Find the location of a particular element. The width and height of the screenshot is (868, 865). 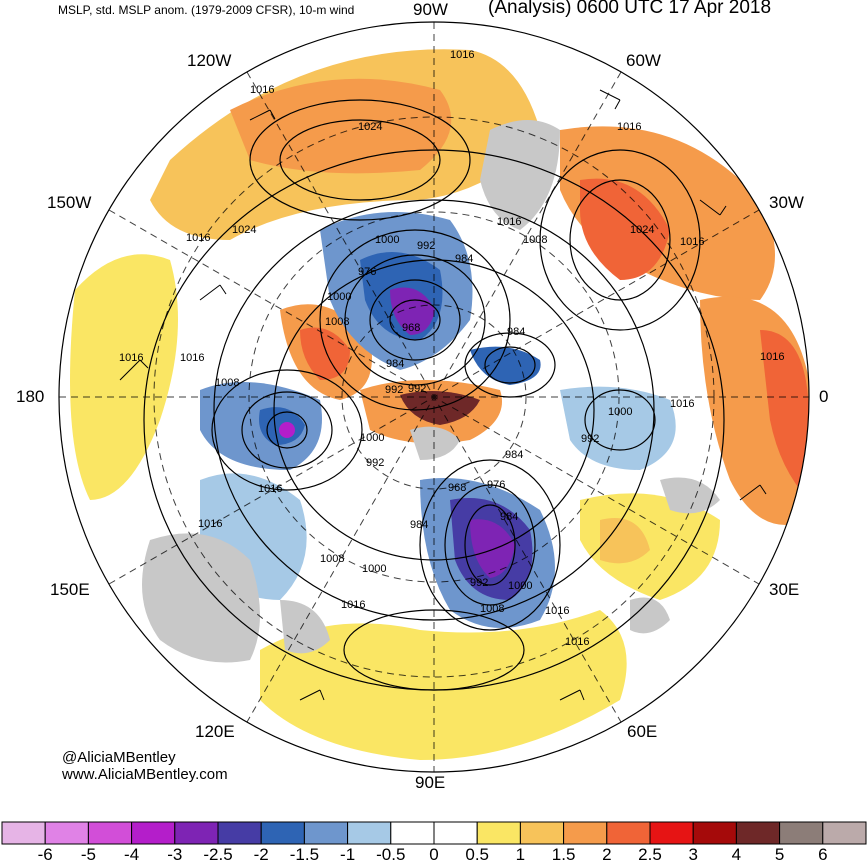

lon-label-0: 0 is located at coordinates (824, 396).